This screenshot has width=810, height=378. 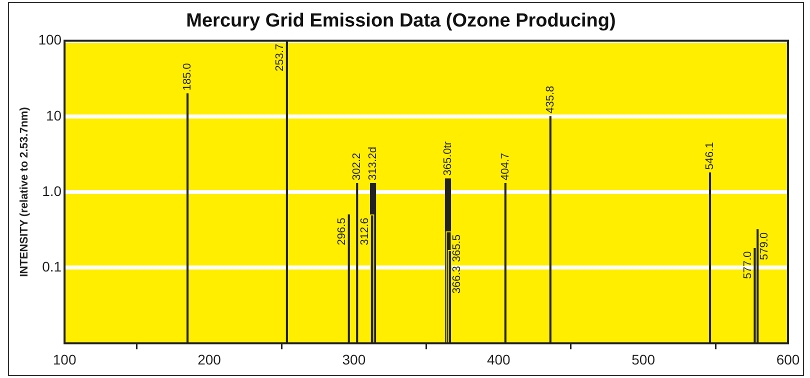 What do you see at coordinates (342, 232) in the screenshot?
I see `annotation: 296.5` at bounding box center [342, 232].